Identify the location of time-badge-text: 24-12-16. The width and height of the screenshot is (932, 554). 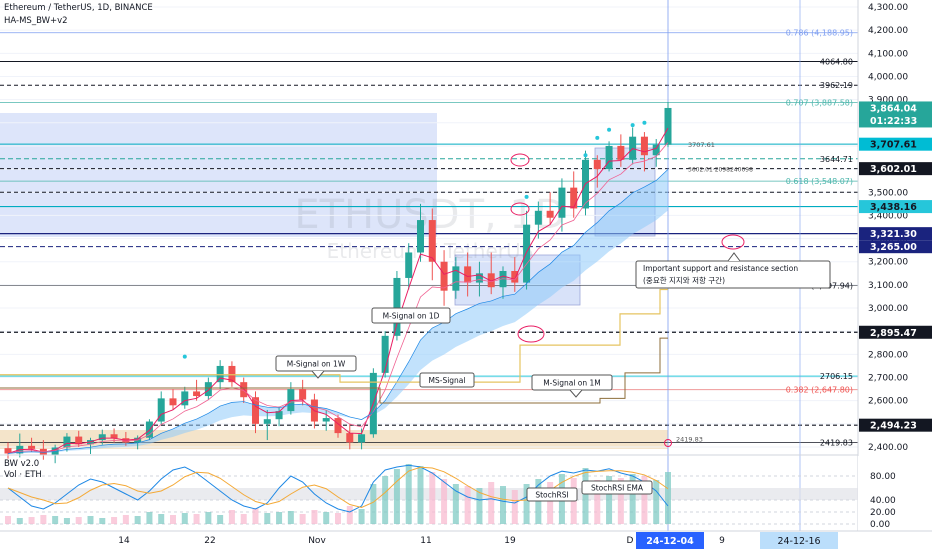
(798, 541).